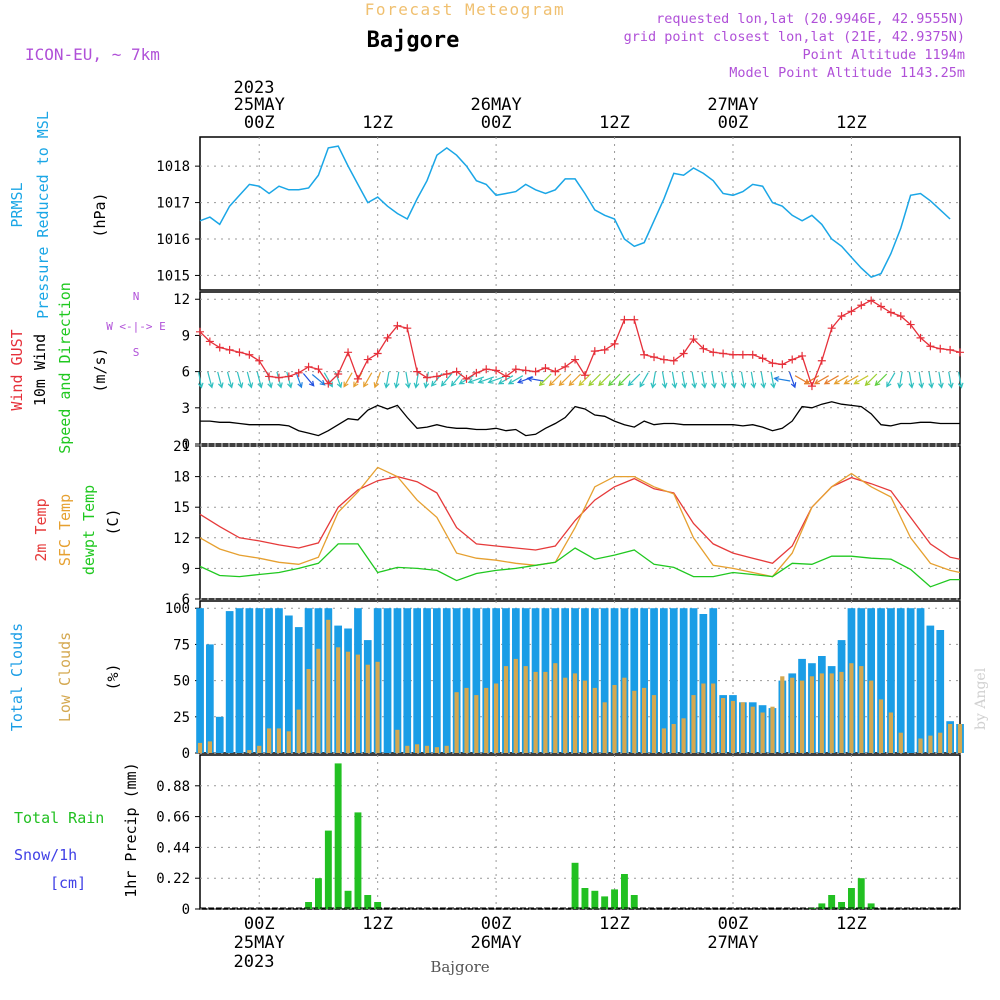 The width and height of the screenshot is (1000, 1000). What do you see at coordinates (45, 855) in the screenshot?
I see `precip-snow-label: Snow/1h` at bounding box center [45, 855].